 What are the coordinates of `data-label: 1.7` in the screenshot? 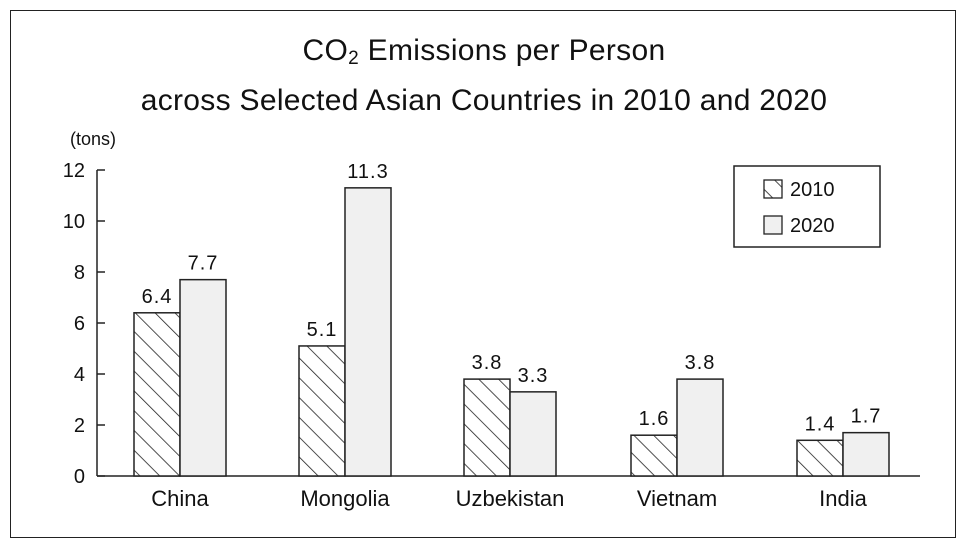 It's located at (866, 417).